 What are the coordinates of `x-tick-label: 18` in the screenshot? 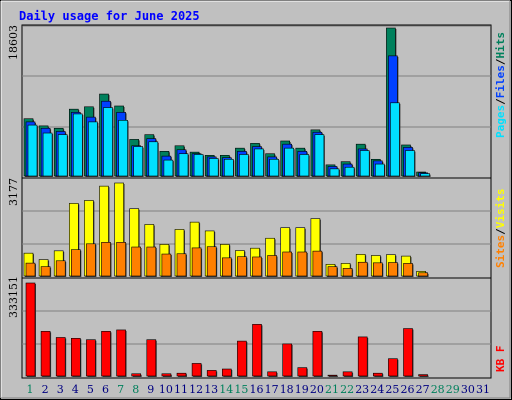 It's located at (287, 389).